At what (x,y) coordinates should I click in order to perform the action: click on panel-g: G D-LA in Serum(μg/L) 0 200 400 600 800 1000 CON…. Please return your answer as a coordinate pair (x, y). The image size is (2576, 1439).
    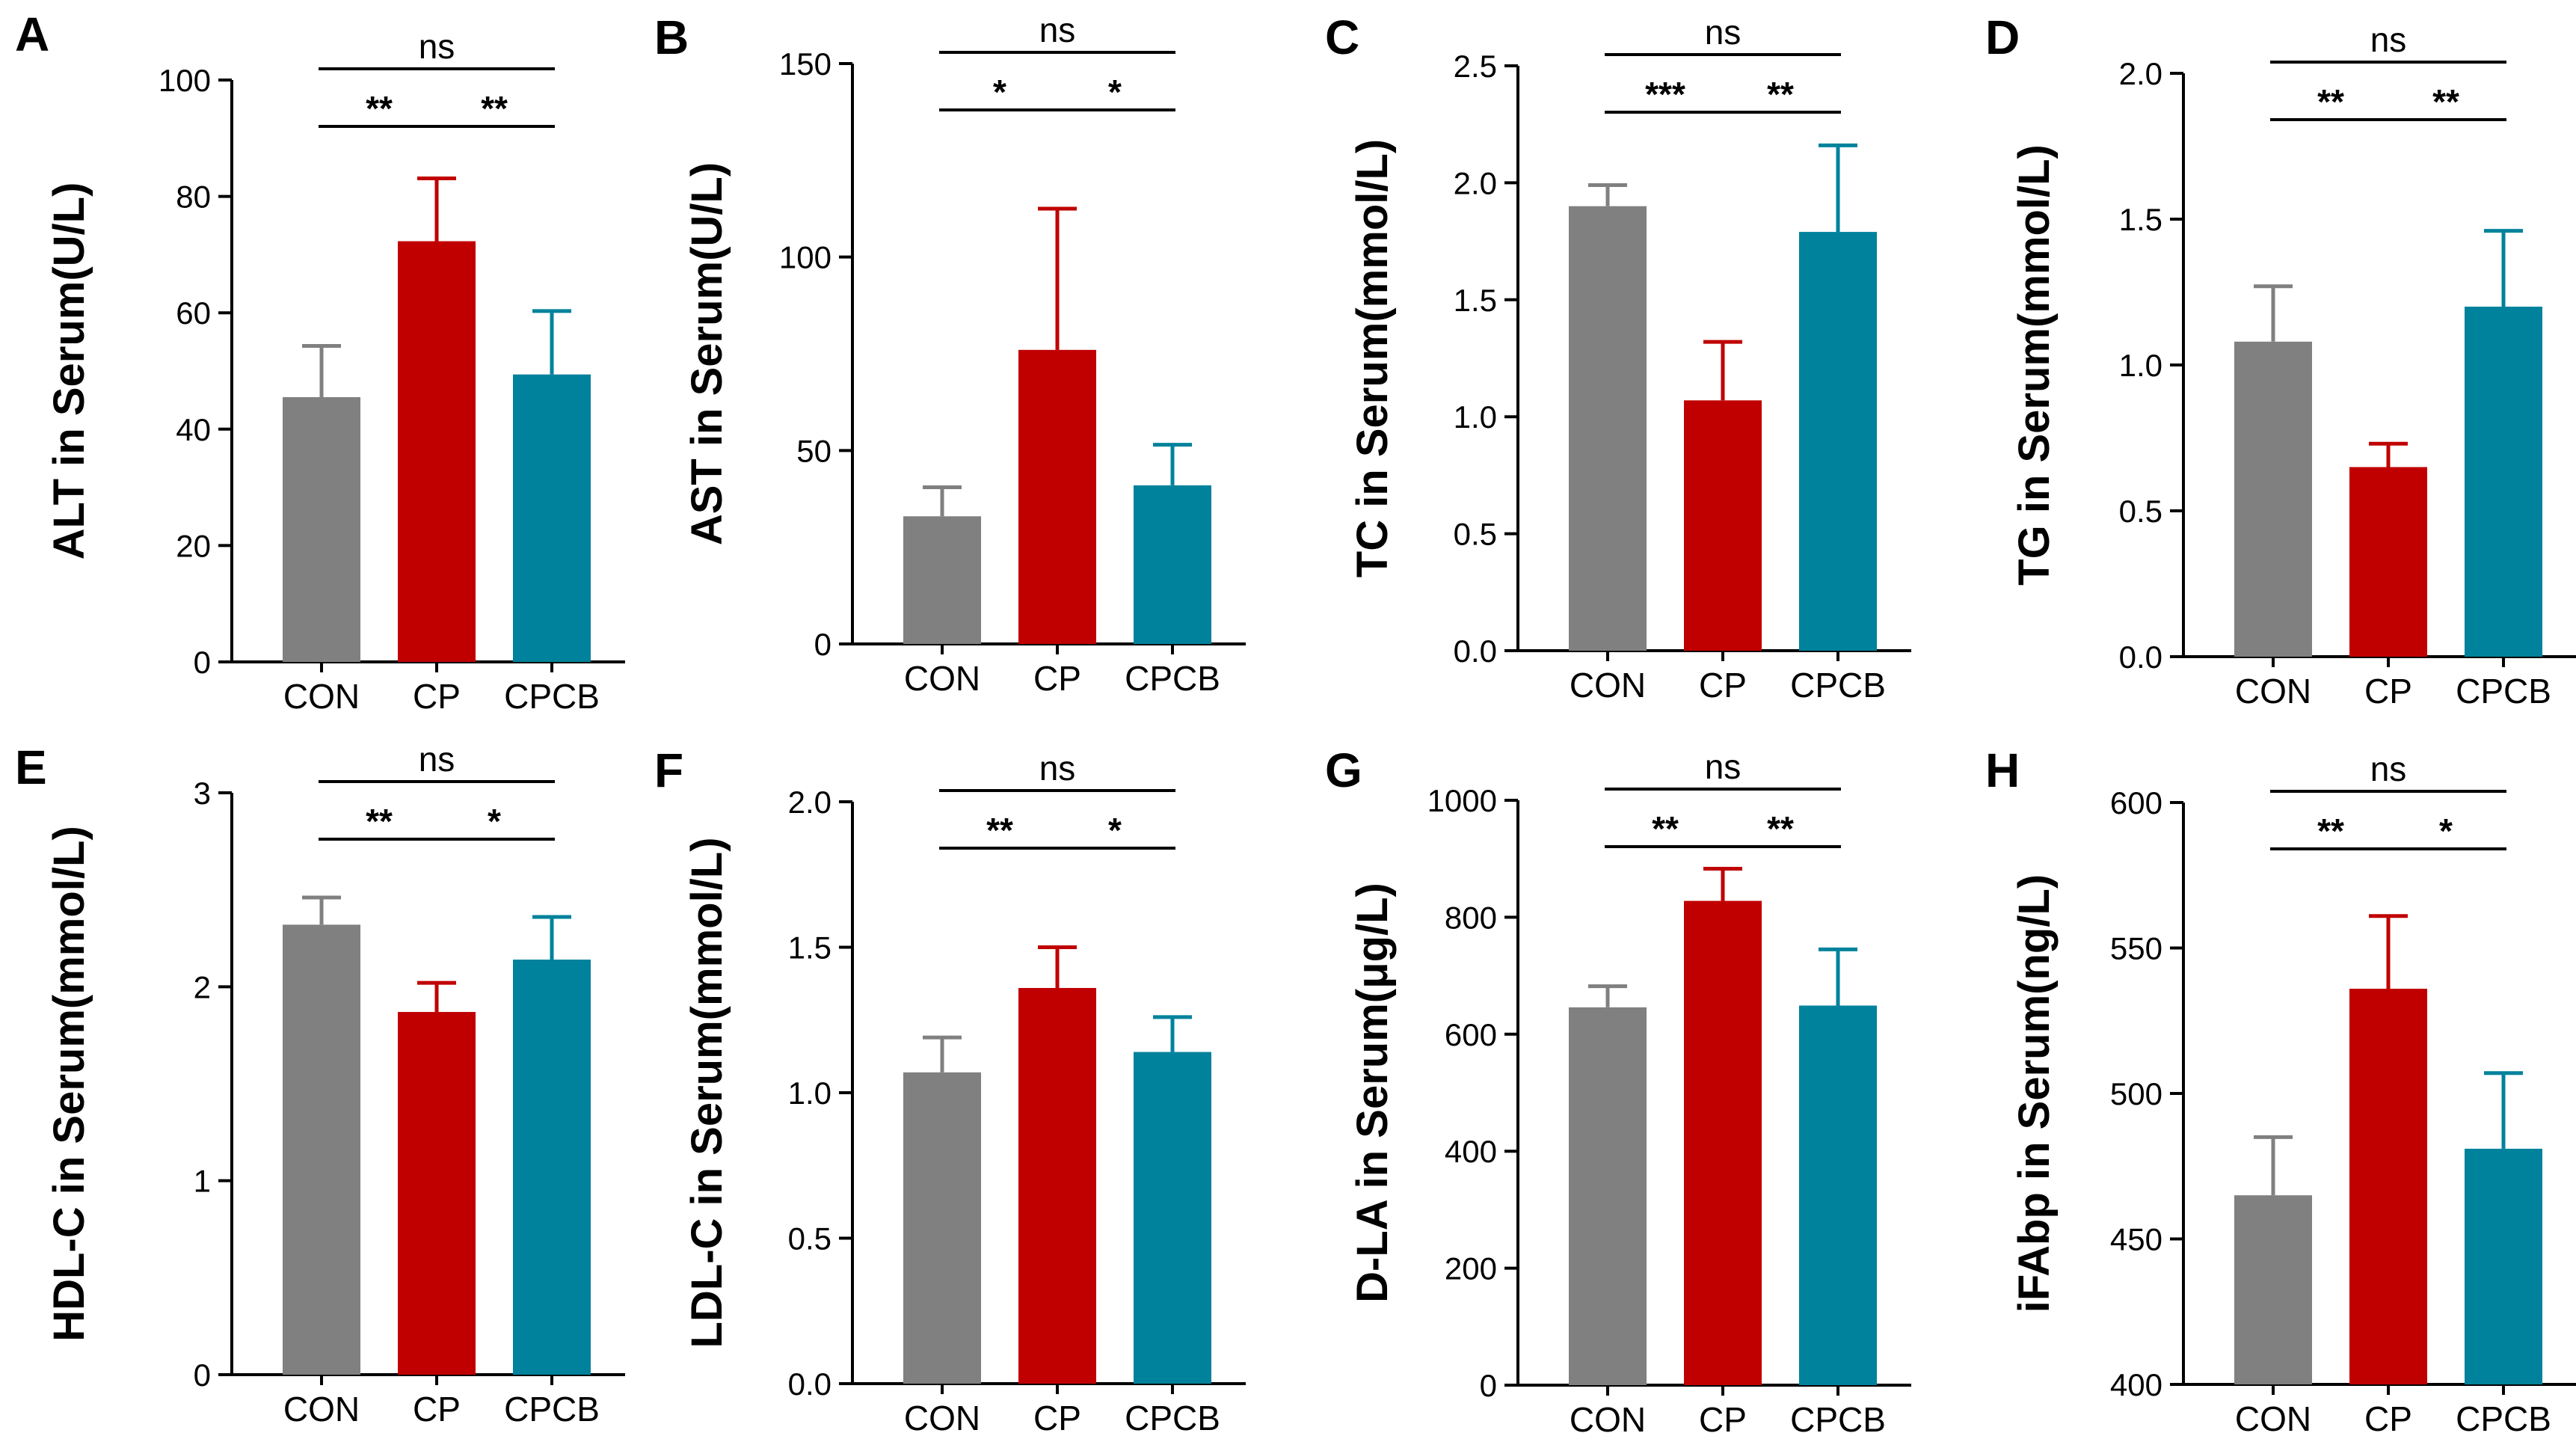
    Looking at the image, I should click on (1618, 1091).